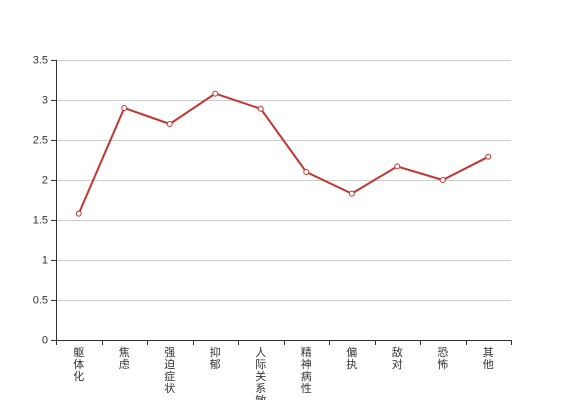  What do you see at coordinates (215, 352) in the screenshot?
I see `x-tick-char: 抑` at bounding box center [215, 352].